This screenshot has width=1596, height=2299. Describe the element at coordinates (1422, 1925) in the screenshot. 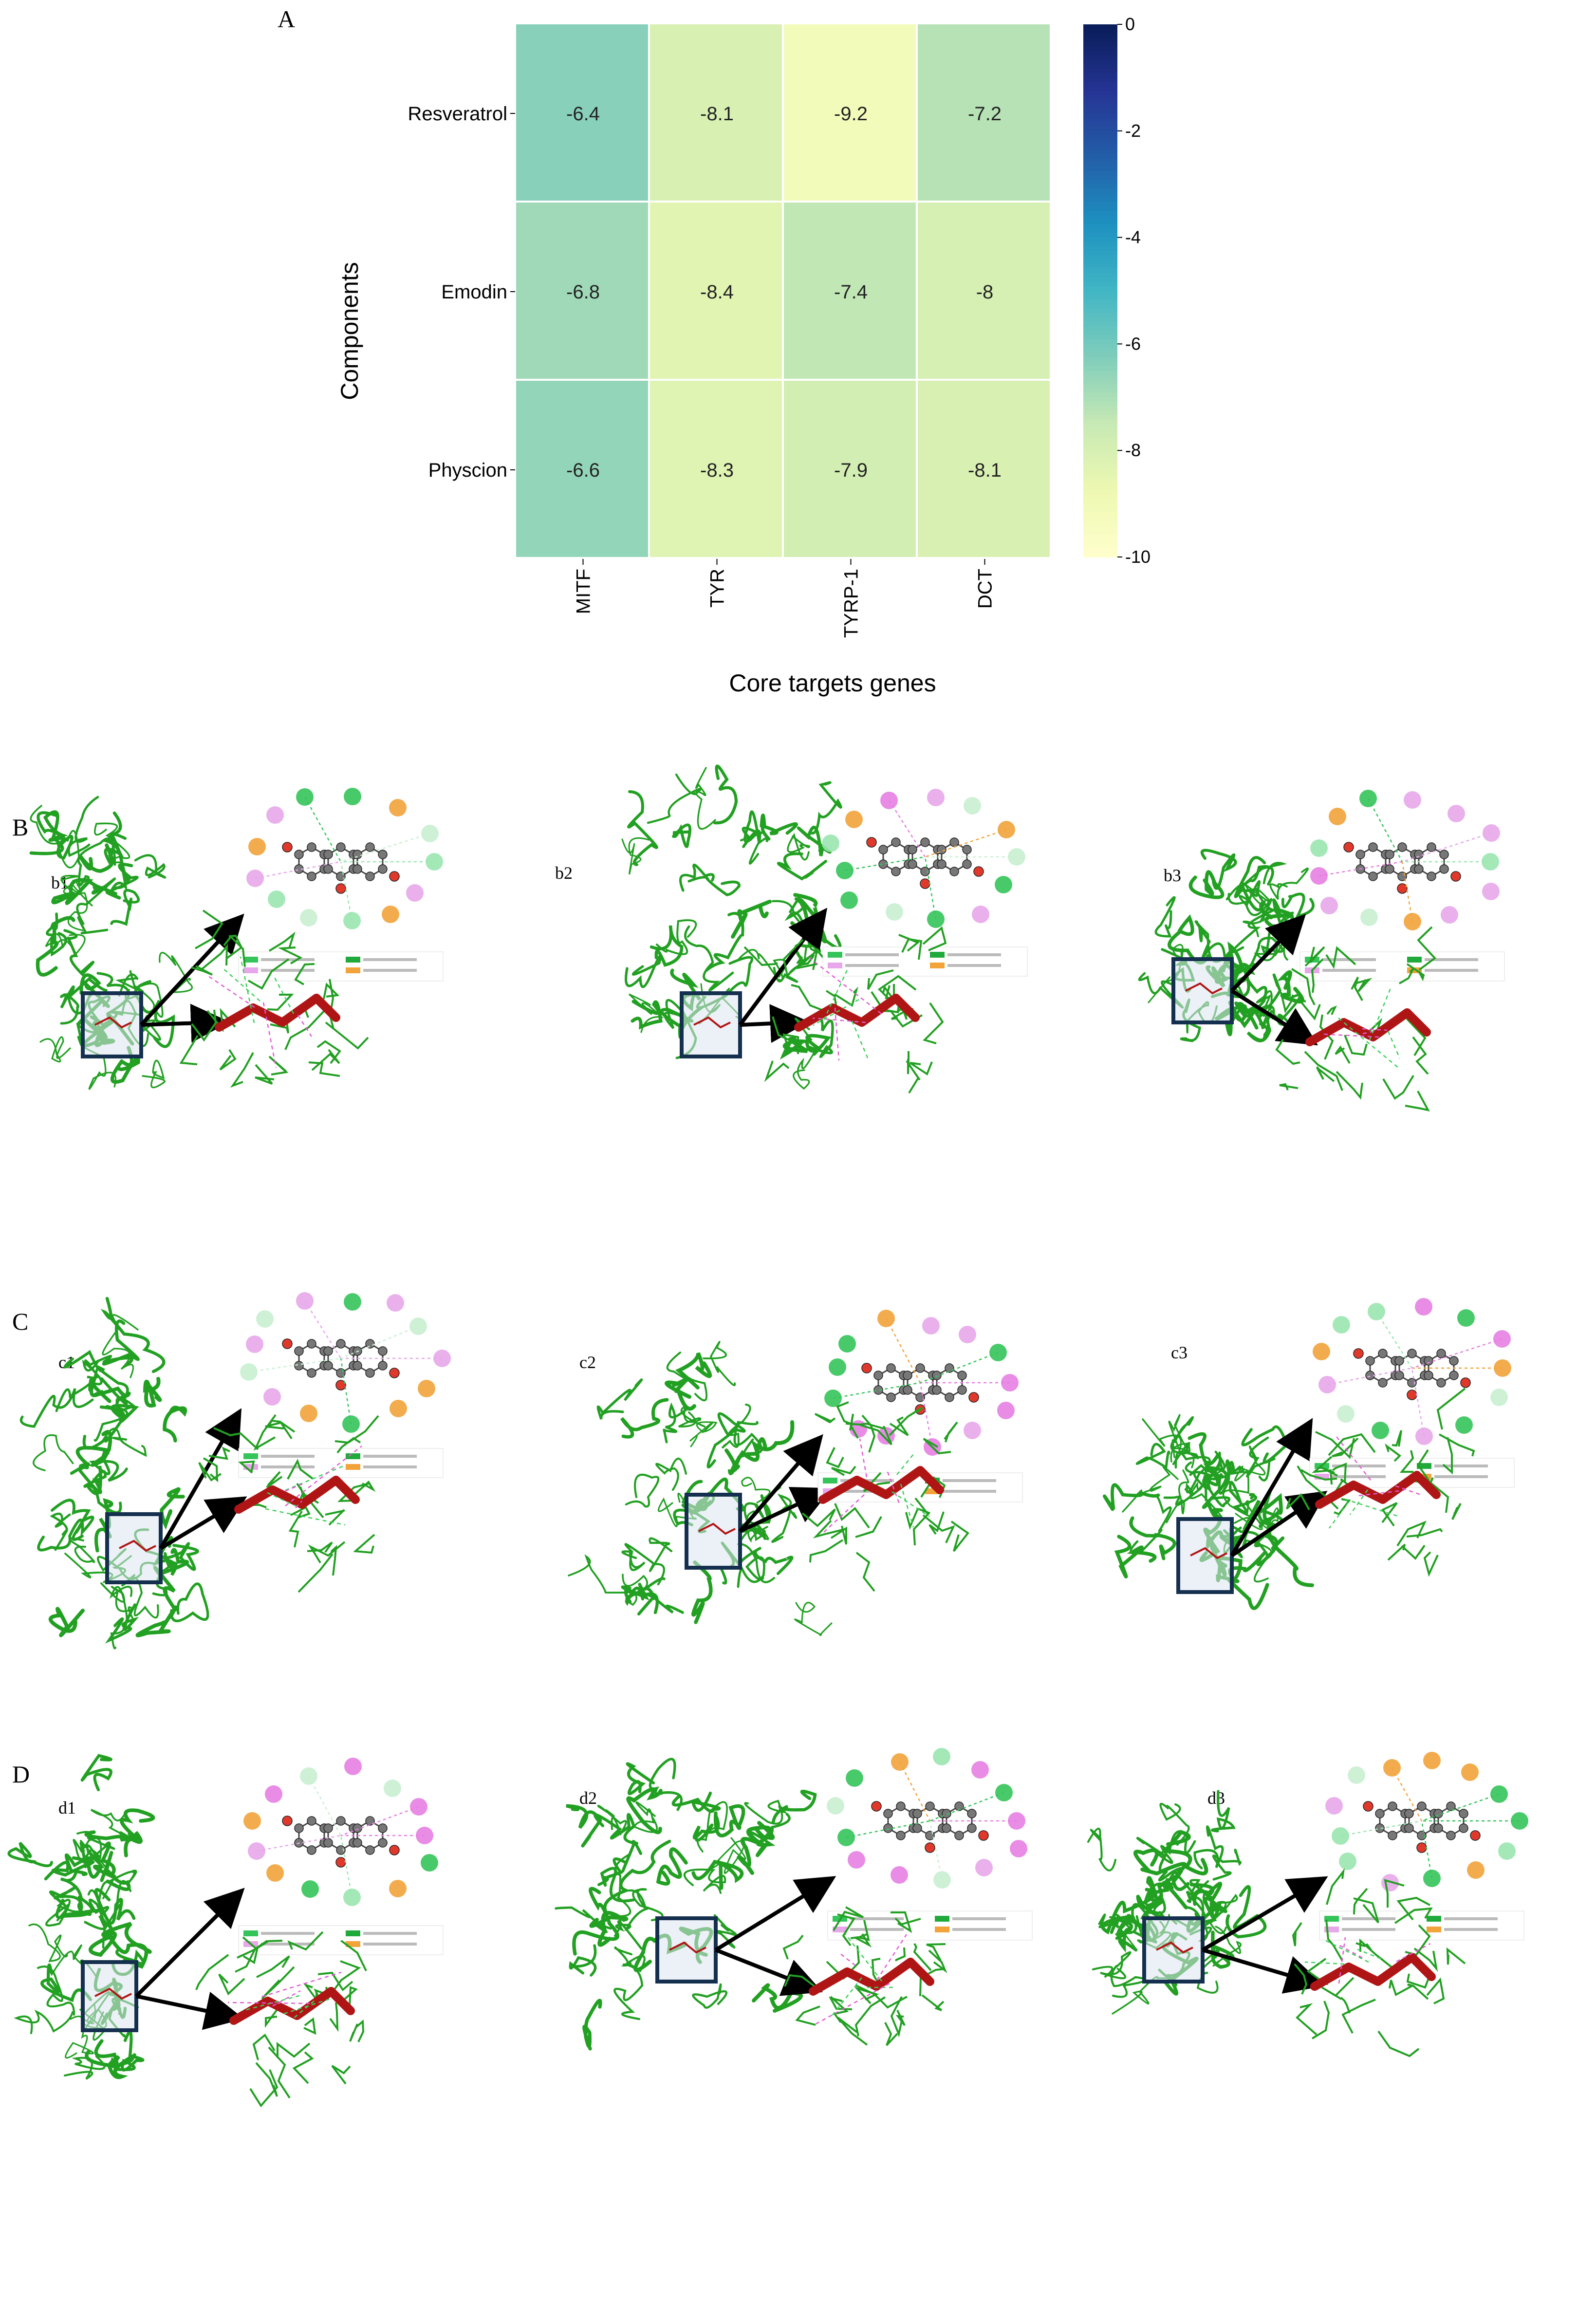

I see `interaction-legend` at that location.